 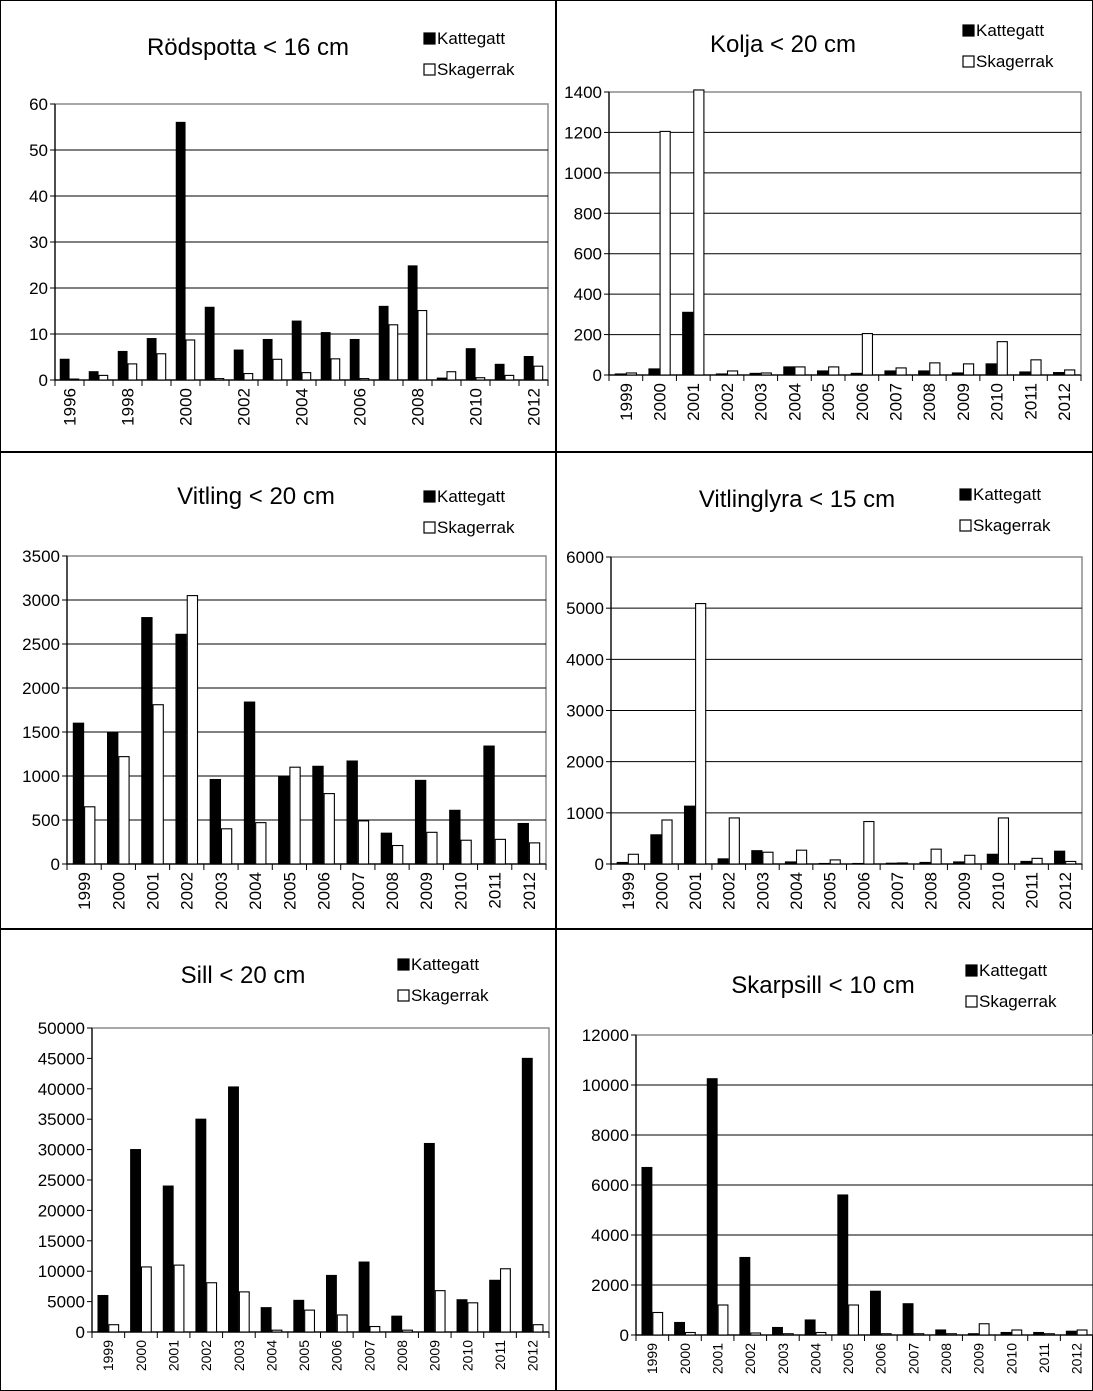 I want to click on y-tick-label: 400, so click(x=588, y=294).